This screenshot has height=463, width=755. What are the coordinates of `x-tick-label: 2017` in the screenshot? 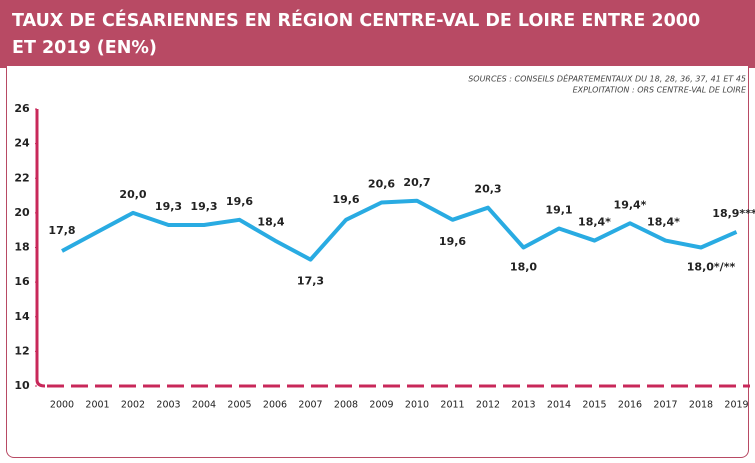 It's located at (665, 405).